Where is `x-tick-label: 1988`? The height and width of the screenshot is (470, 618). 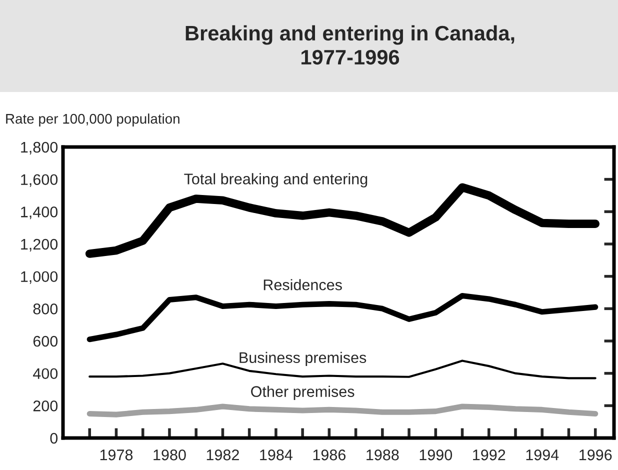 x-tick-label: 1988 is located at coordinates (382, 455).